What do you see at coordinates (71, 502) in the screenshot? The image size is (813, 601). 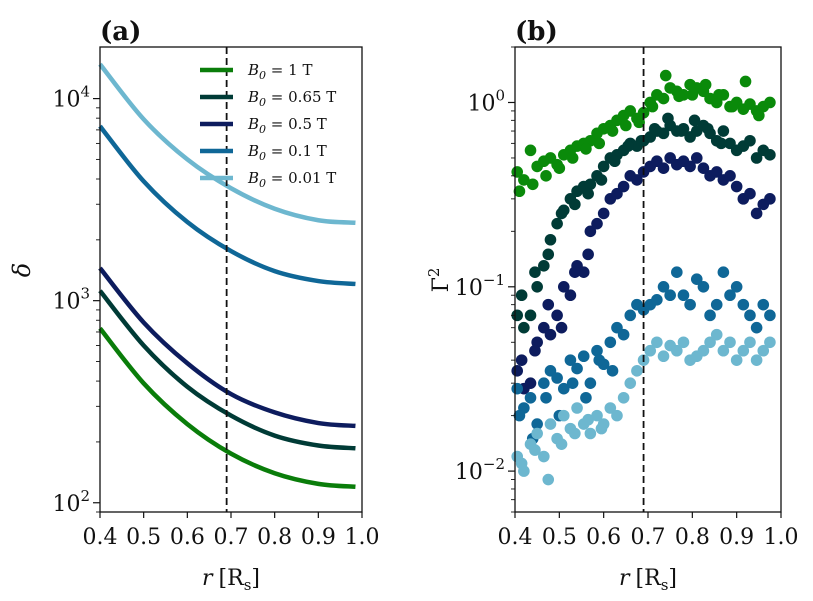 I see `y-tick-label: 10²` at bounding box center [71, 502].